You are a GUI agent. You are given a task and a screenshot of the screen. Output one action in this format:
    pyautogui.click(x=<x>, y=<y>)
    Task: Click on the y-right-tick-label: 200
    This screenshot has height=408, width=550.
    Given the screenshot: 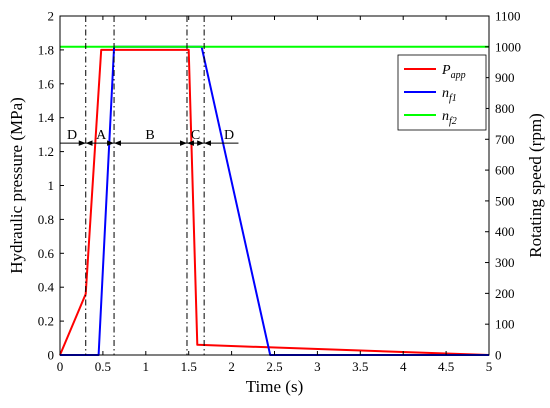 What is the action you would take?
    pyautogui.click(x=505, y=293)
    